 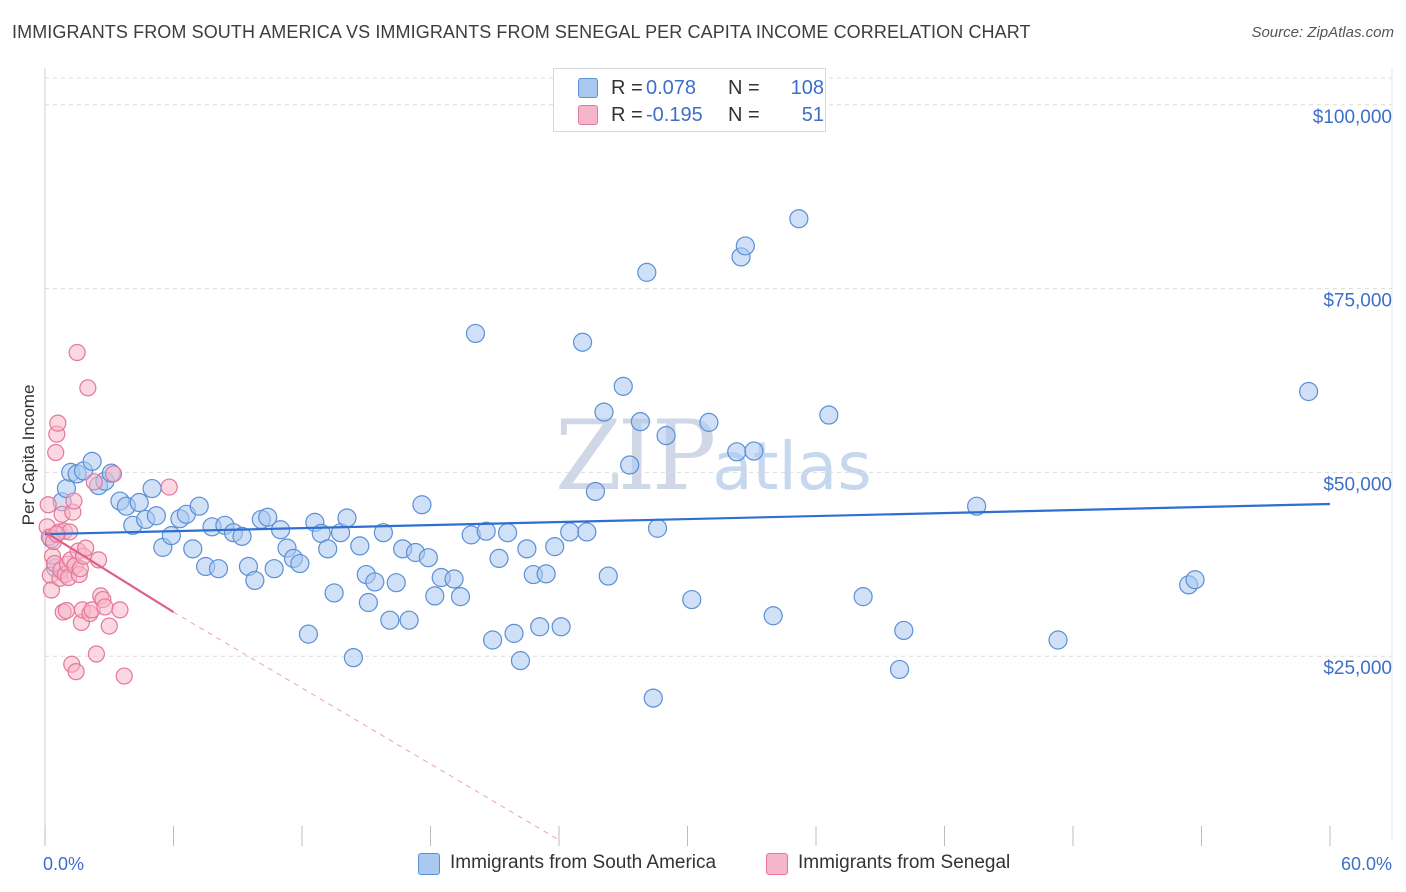 I want to click on legend-item-senegal: Immigrants from Senegal, so click(x=901, y=864).